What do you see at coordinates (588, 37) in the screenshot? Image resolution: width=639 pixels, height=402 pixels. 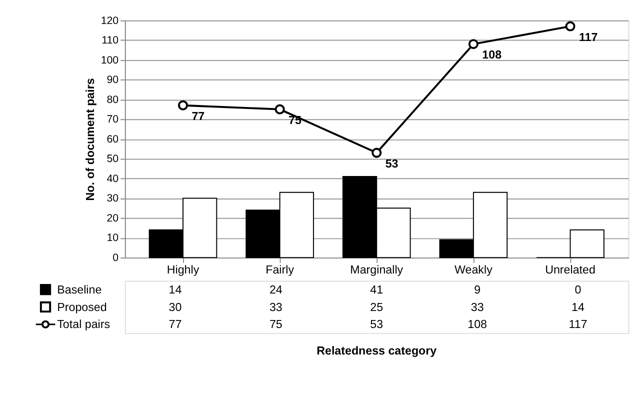 I see `text: 117` at bounding box center [588, 37].